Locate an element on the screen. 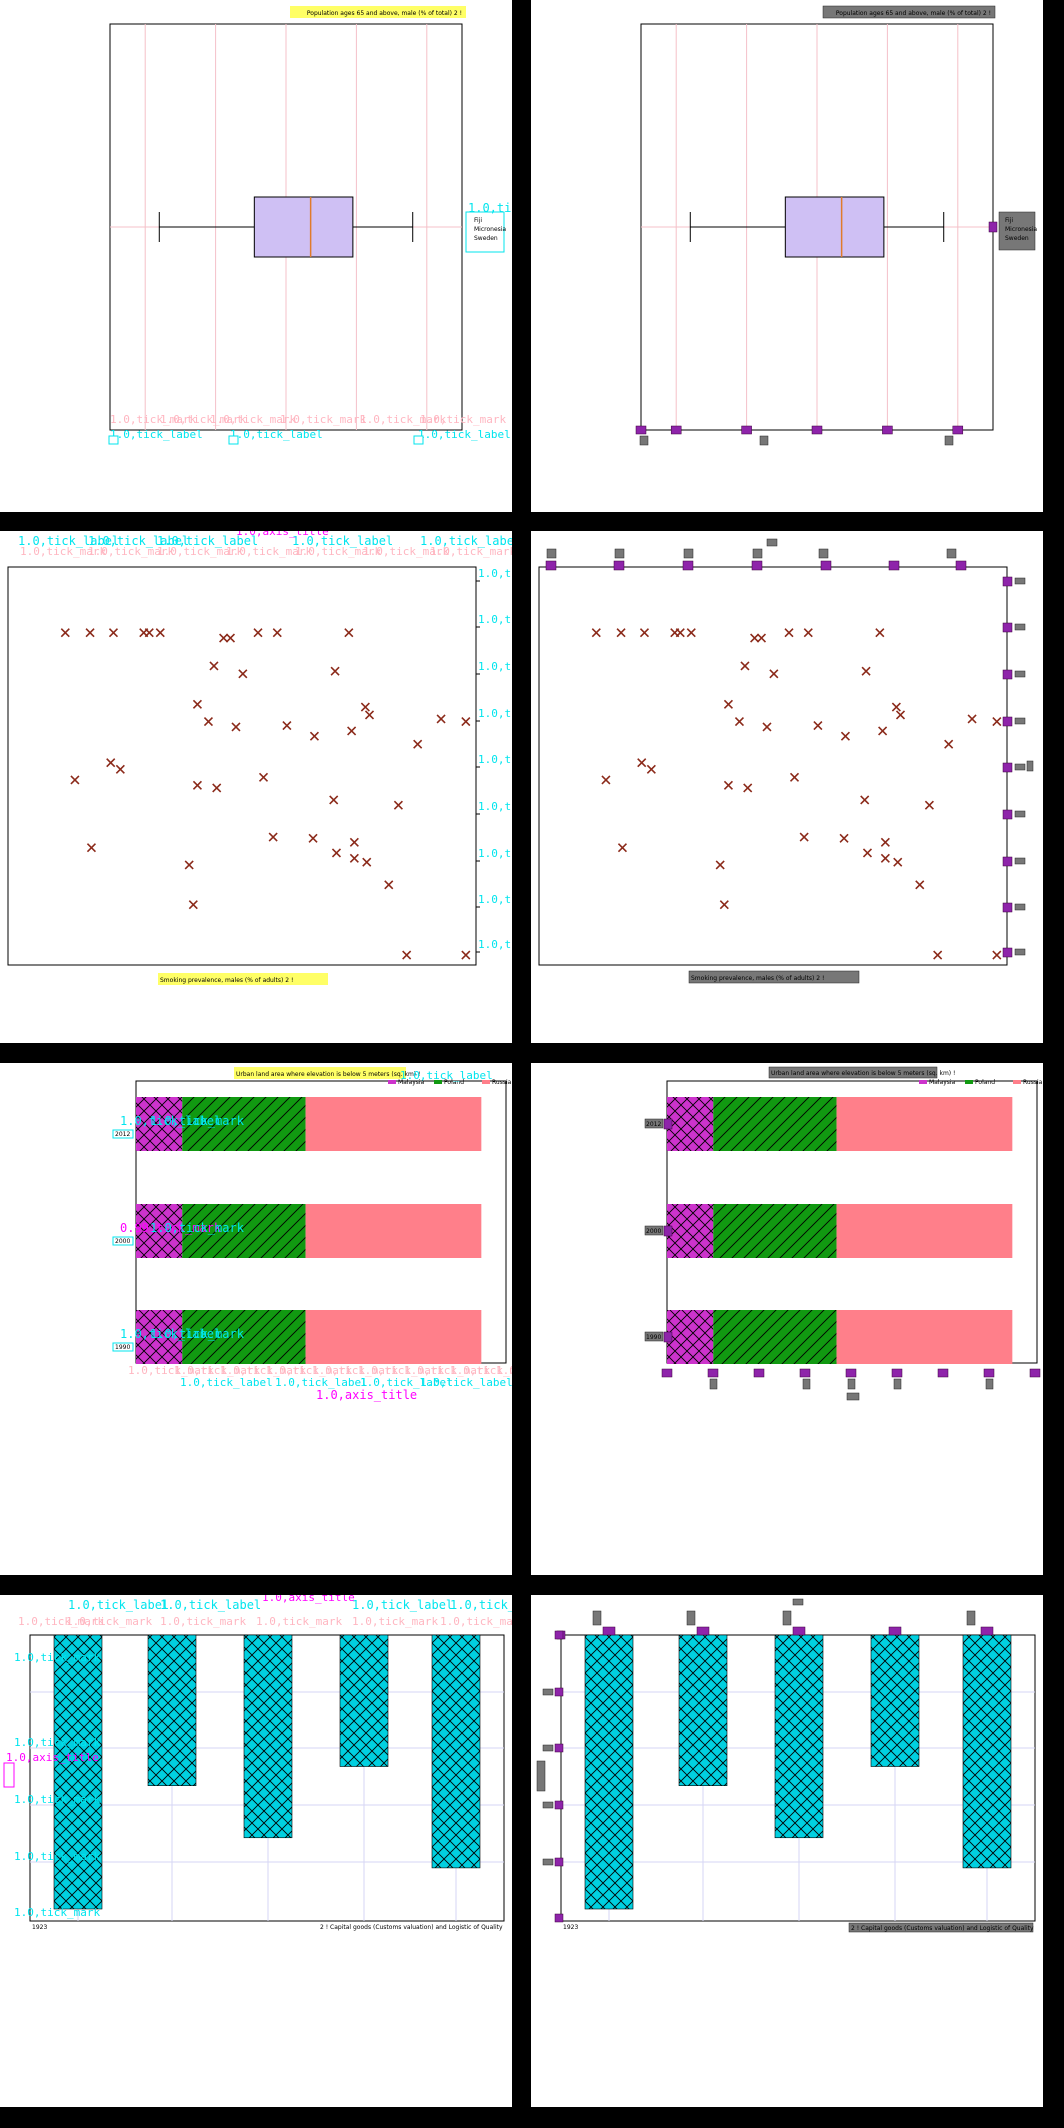  x-axis-origin: 1923 is located at coordinates (39, 1927).